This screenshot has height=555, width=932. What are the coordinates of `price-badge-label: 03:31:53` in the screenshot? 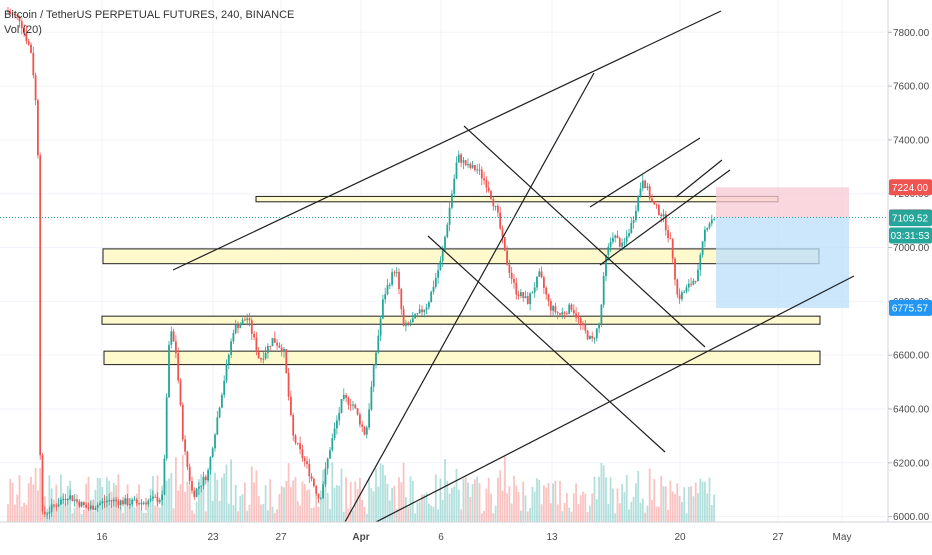 It's located at (910, 236).